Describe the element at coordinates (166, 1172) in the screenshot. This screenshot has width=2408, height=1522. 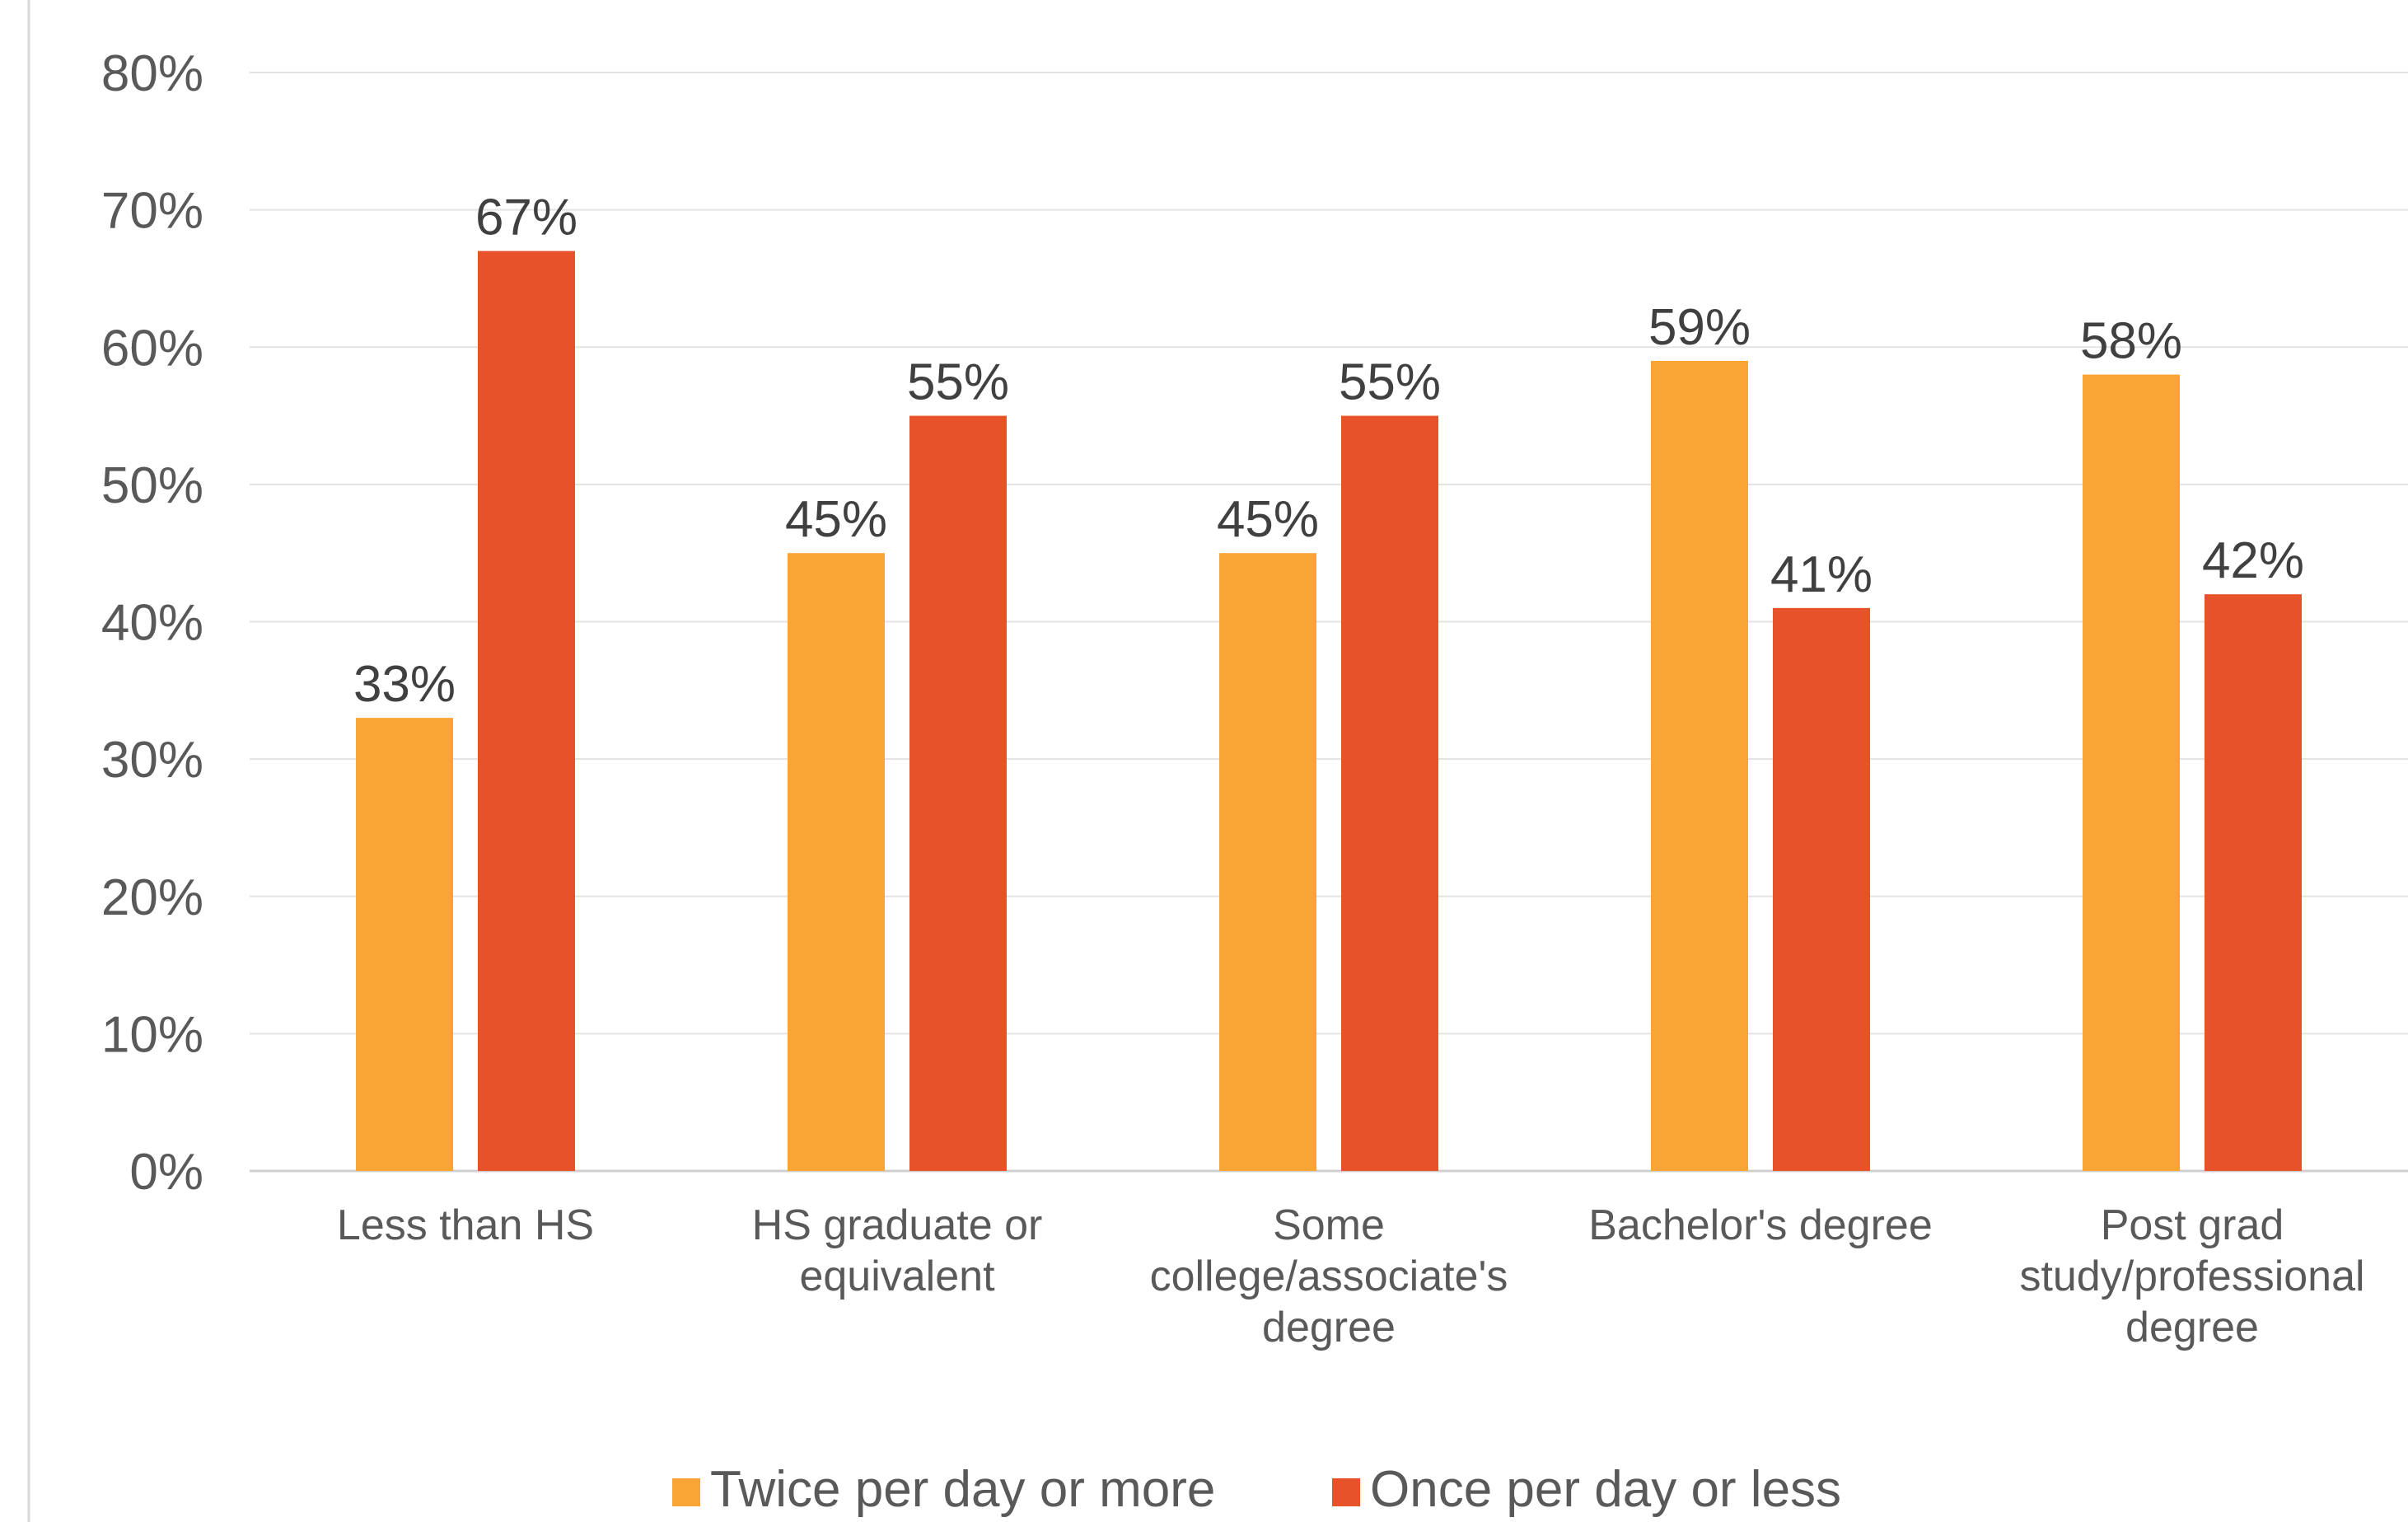
I see `y-tick-label: 0%` at that location.